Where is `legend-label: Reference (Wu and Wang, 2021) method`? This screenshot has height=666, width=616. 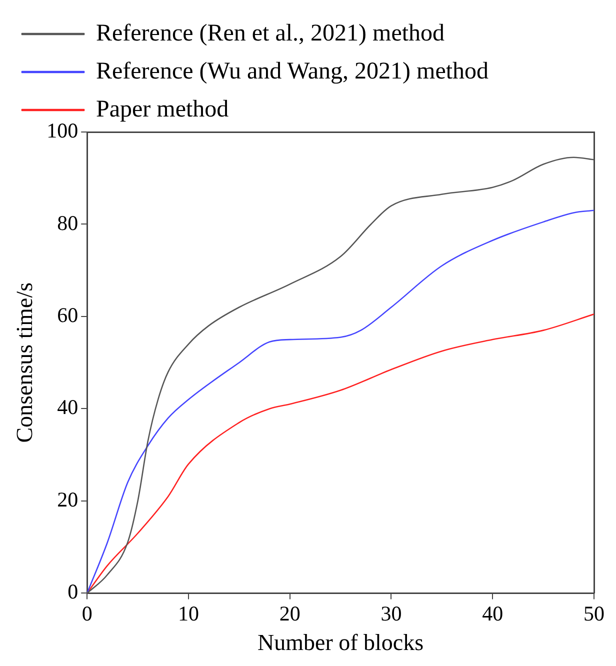
legend-label: Reference (Wu and Wang, 2021) method is located at coordinates (292, 71).